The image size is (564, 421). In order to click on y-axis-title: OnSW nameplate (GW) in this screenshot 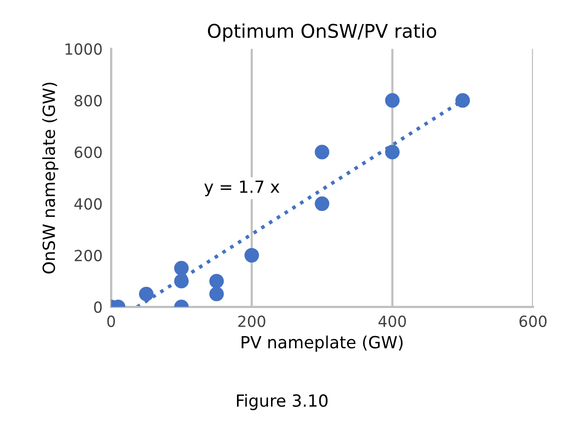, I will do `click(50, 178)`.